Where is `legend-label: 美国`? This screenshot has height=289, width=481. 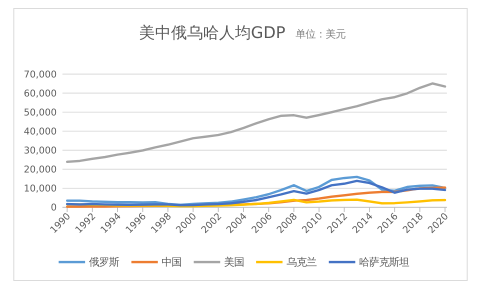 legend-label: 美国 is located at coordinates (234, 262).